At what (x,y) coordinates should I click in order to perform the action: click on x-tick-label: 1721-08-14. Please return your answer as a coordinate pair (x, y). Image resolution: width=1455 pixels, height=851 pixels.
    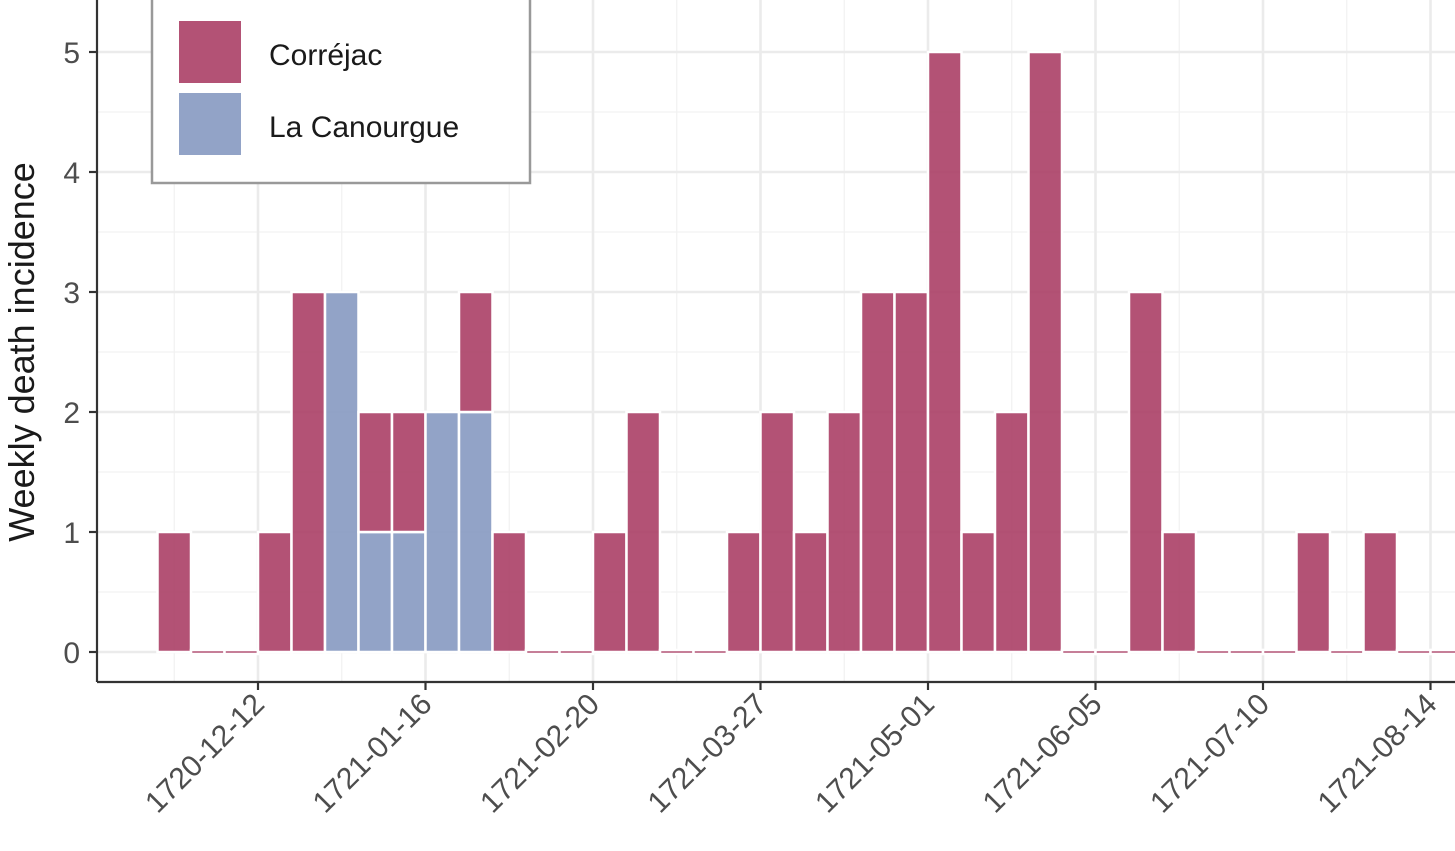
    Looking at the image, I should click on (1378, 754).